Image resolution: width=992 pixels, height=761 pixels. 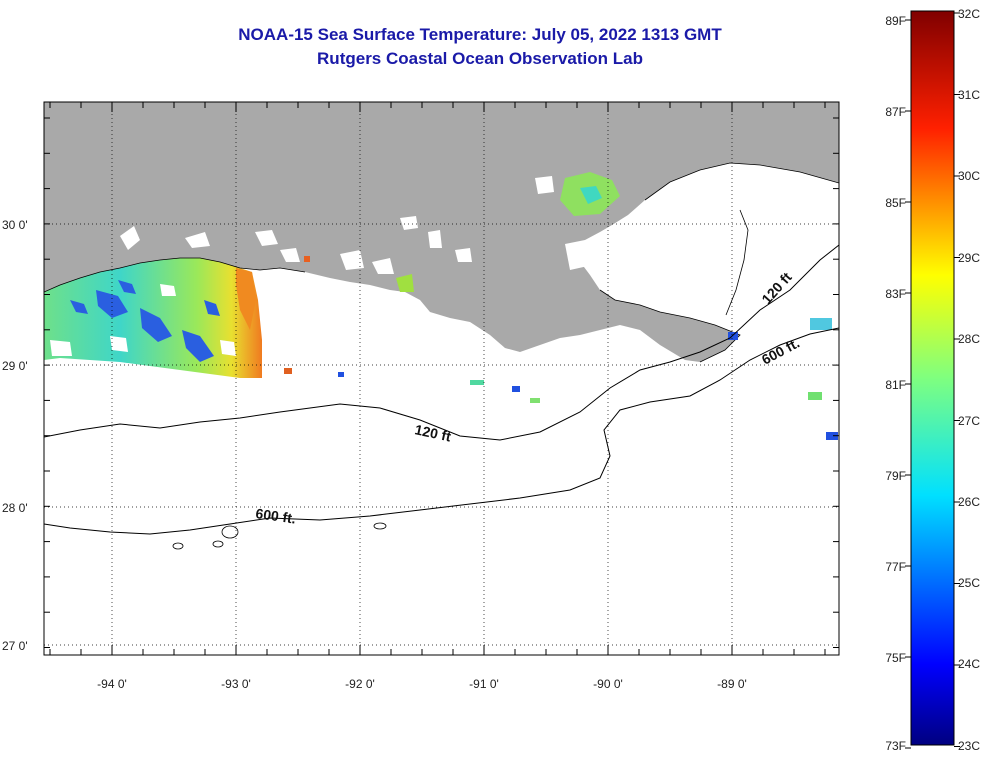 What do you see at coordinates (15, 508) in the screenshot?
I see `lat-label: 28 0'` at bounding box center [15, 508].